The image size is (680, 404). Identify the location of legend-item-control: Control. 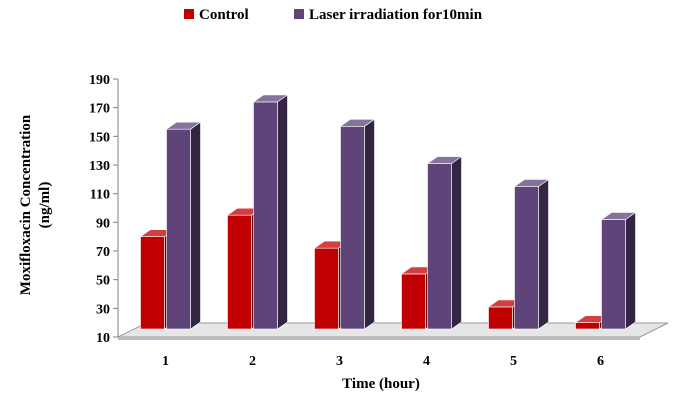
(216, 15).